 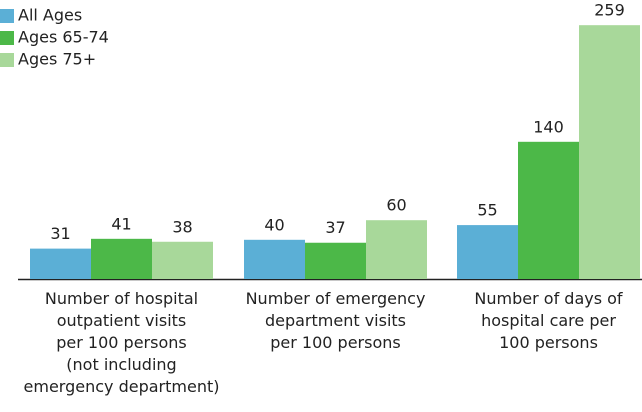 I want to click on value-label: 40, so click(x=274, y=224).